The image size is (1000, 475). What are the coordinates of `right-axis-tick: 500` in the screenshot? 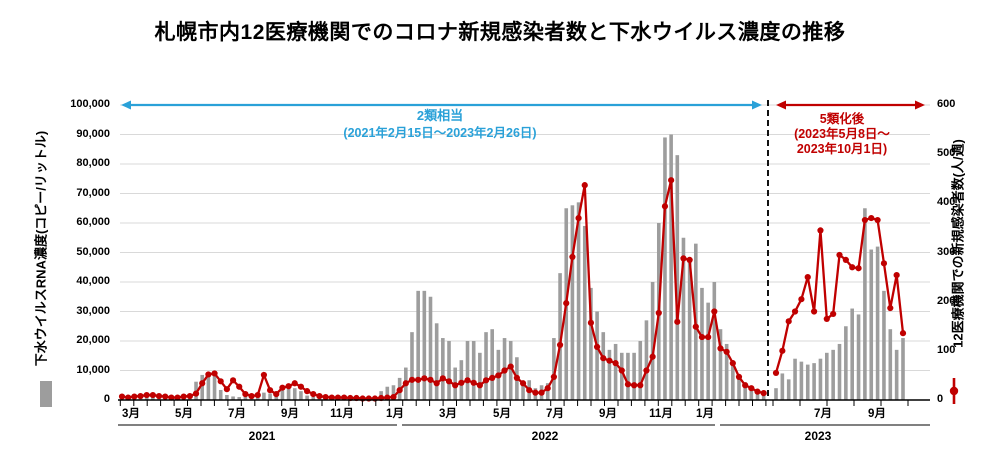 It's located at (946, 153).